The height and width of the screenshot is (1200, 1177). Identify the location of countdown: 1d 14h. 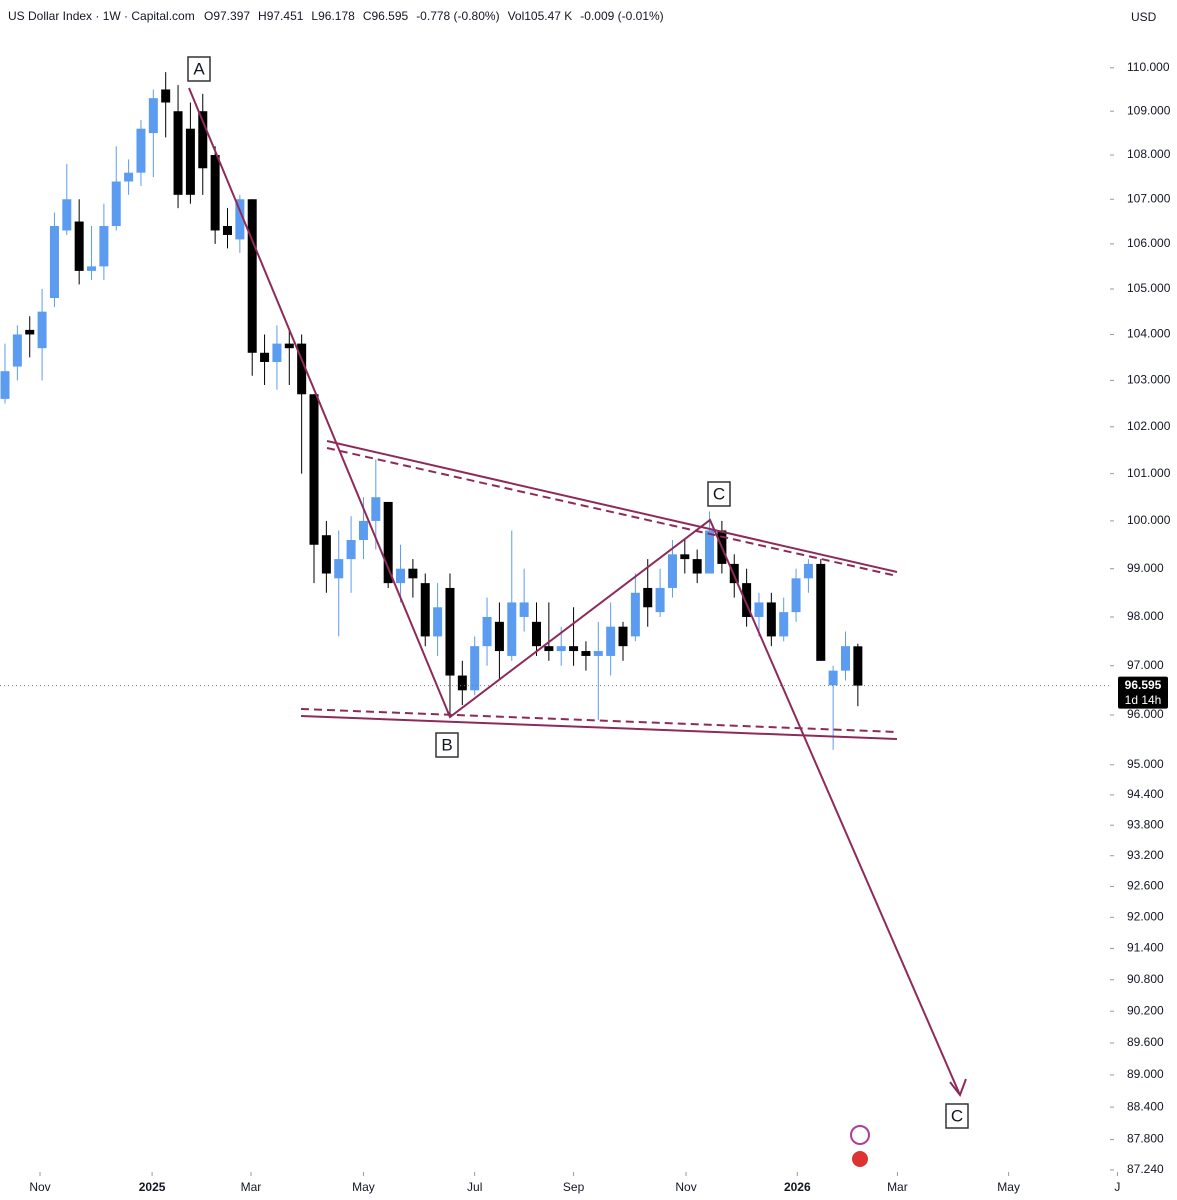
(1143, 700).